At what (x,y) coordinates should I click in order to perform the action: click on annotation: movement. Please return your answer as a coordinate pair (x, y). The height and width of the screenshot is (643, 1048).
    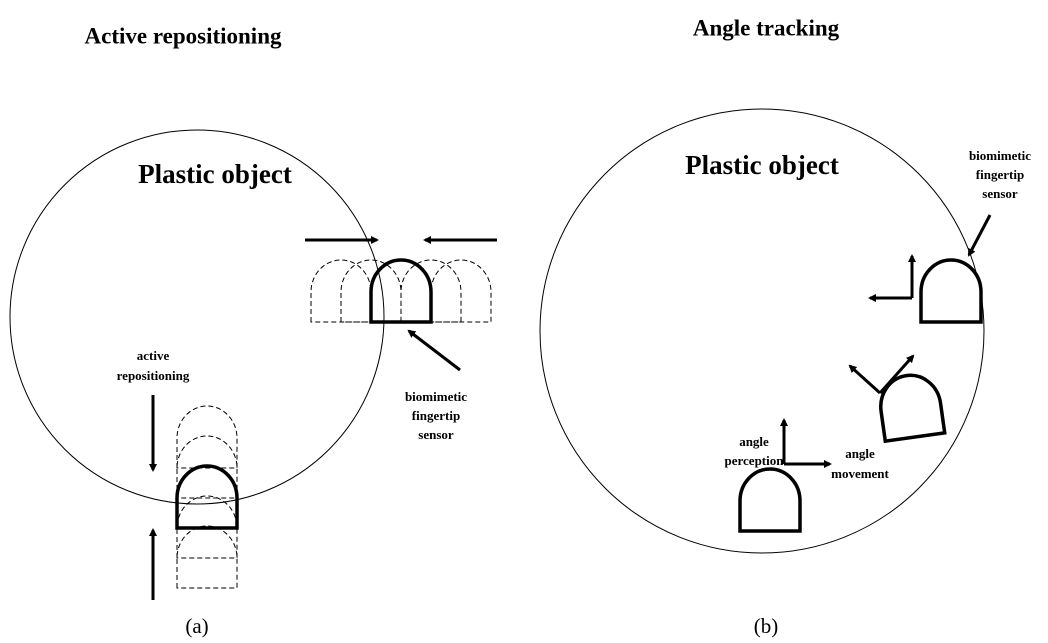
    Looking at the image, I should click on (860, 473).